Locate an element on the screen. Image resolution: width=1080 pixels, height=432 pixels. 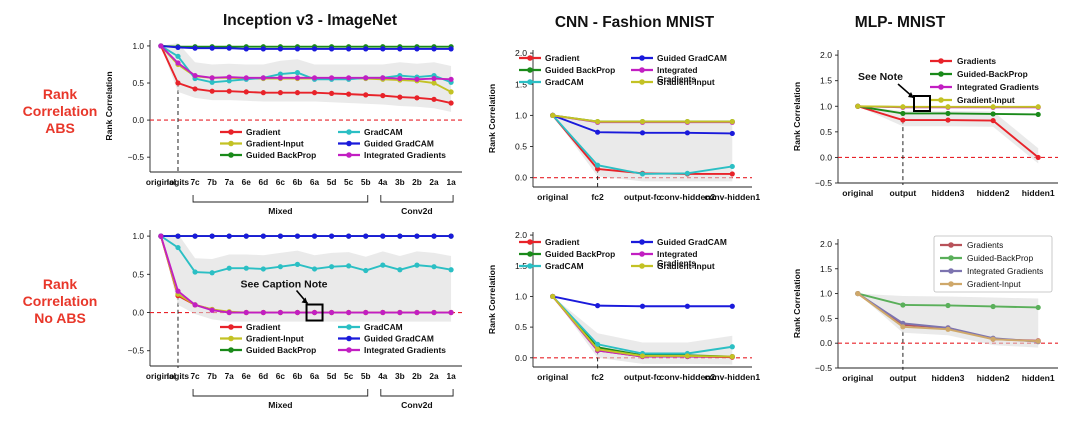
y-tick-label: 2.0 is located at coordinates (521, 235).